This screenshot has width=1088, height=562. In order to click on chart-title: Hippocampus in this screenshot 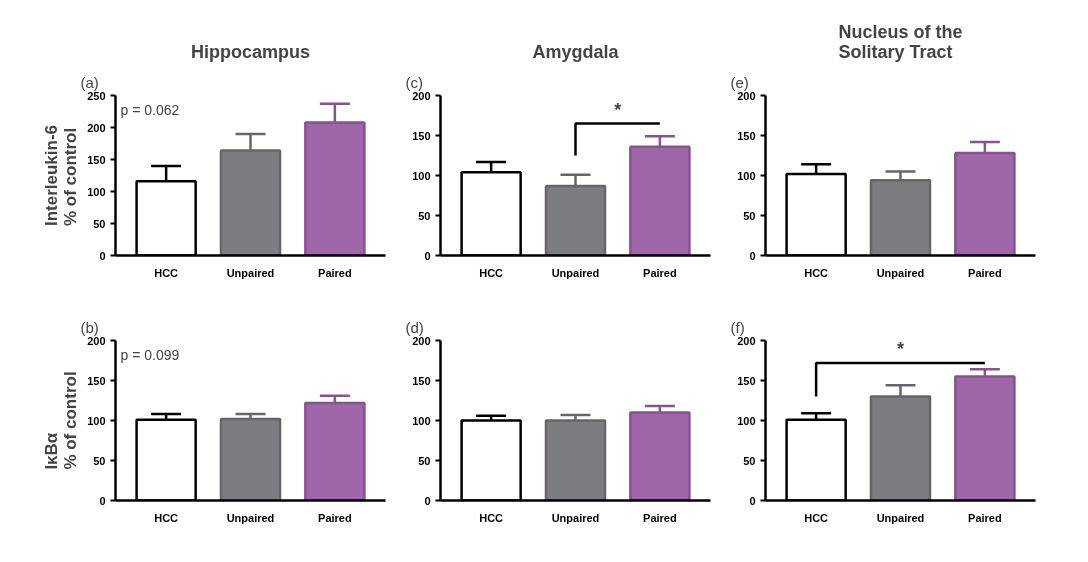, I will do `click(250, 51)`.